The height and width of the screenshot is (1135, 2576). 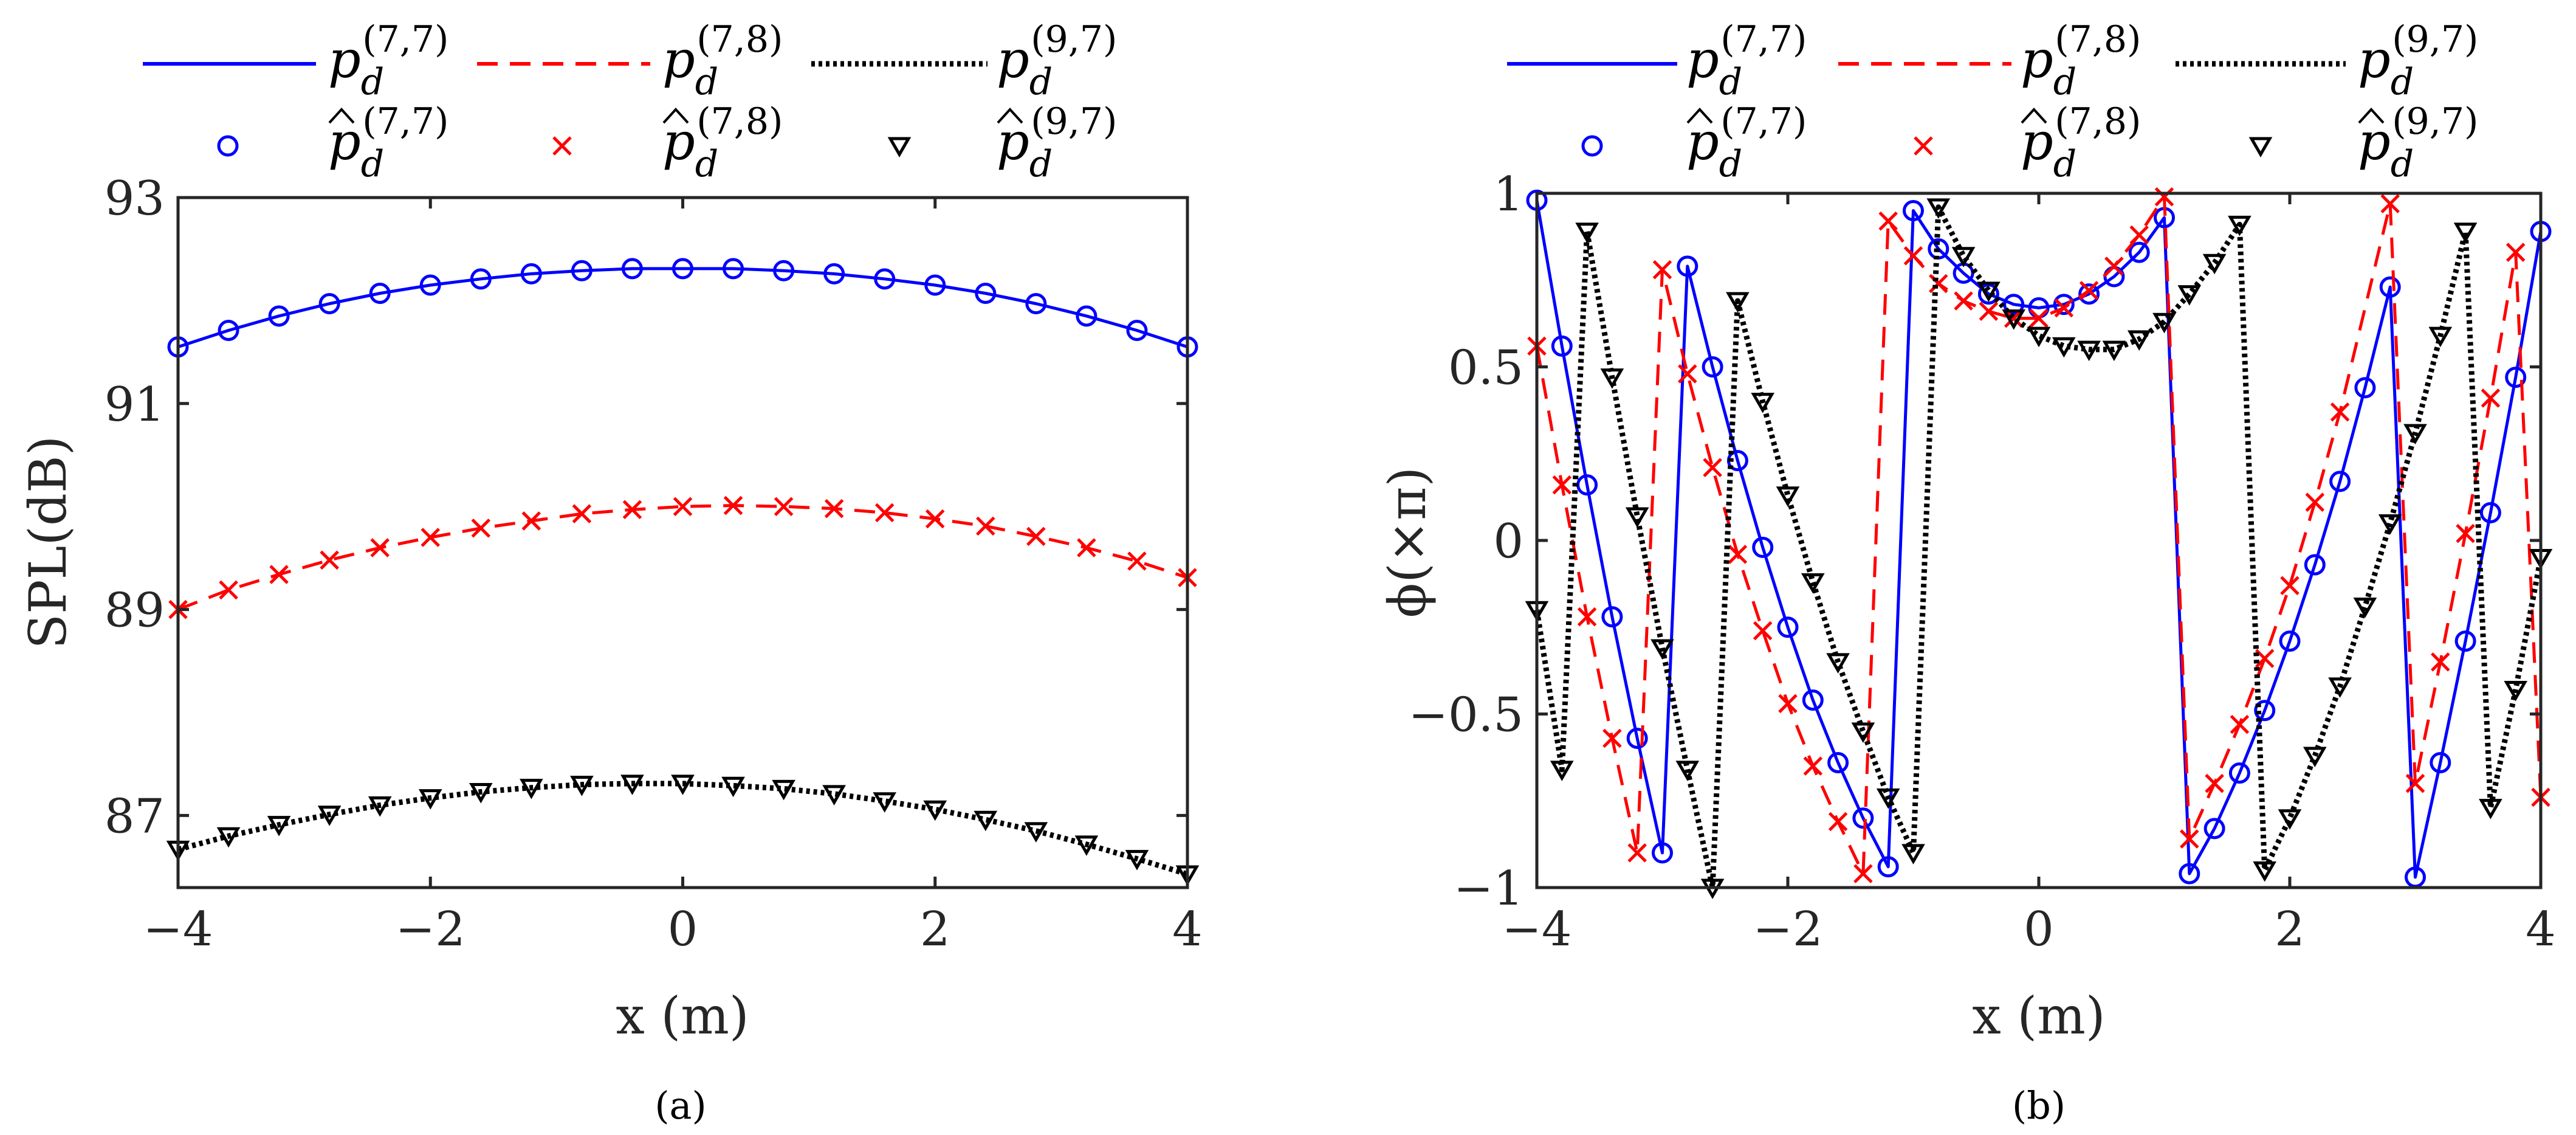 I want to click on series-line, so click(x=682, y=307).